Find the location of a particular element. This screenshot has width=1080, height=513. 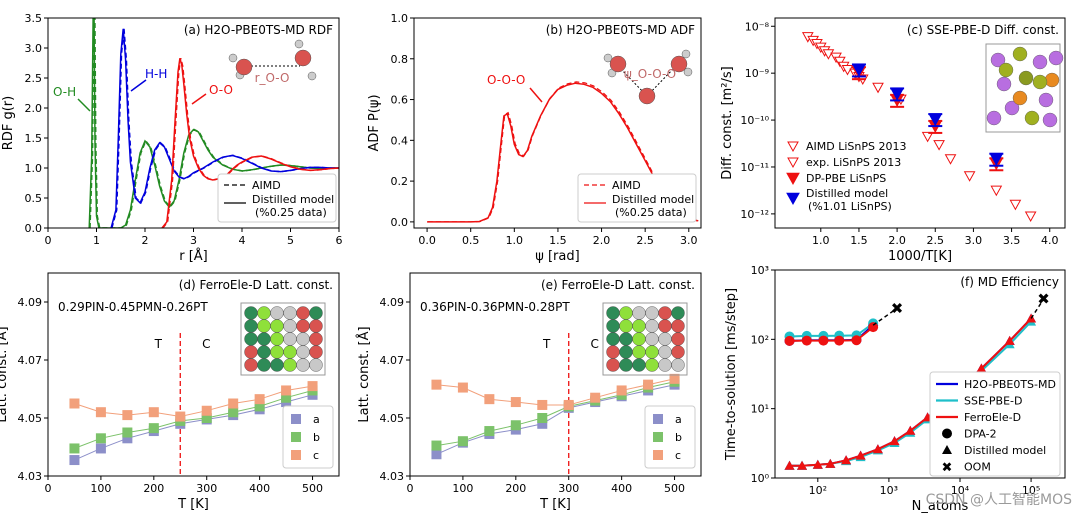

rdf-xtick-label: 0 is located at coordinates (48, 240).